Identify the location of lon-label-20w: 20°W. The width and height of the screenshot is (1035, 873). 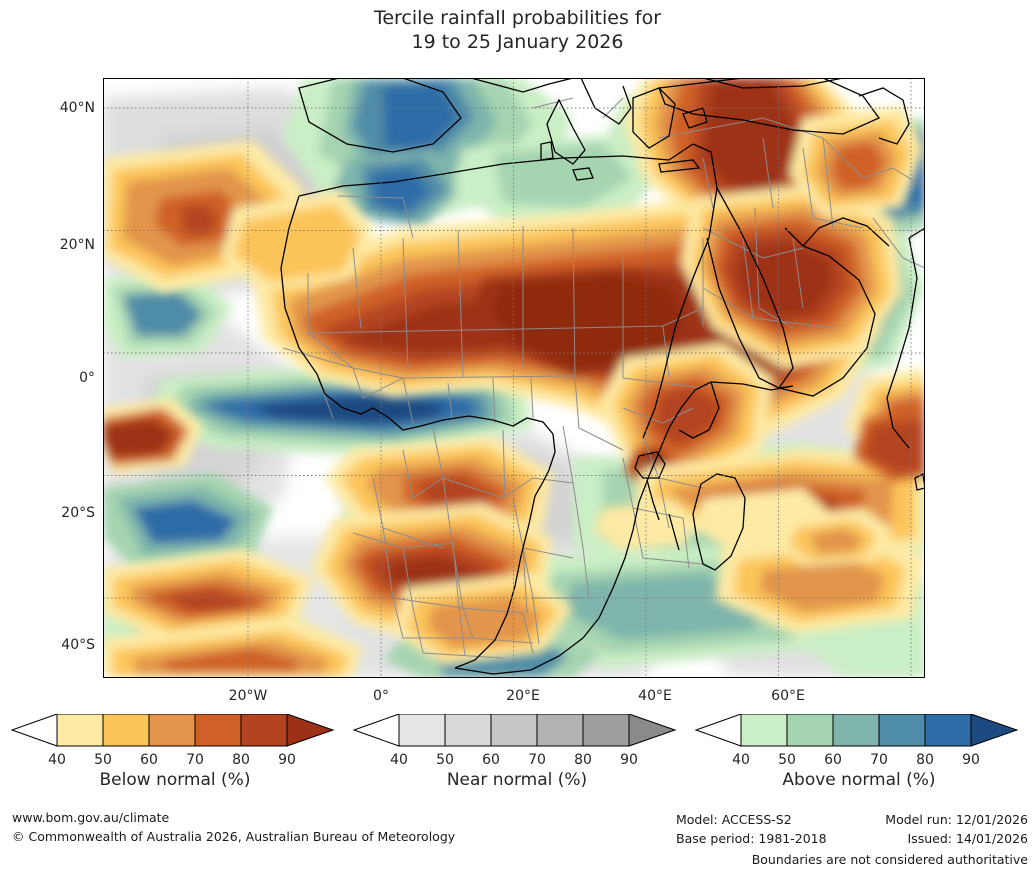
(248, 696).